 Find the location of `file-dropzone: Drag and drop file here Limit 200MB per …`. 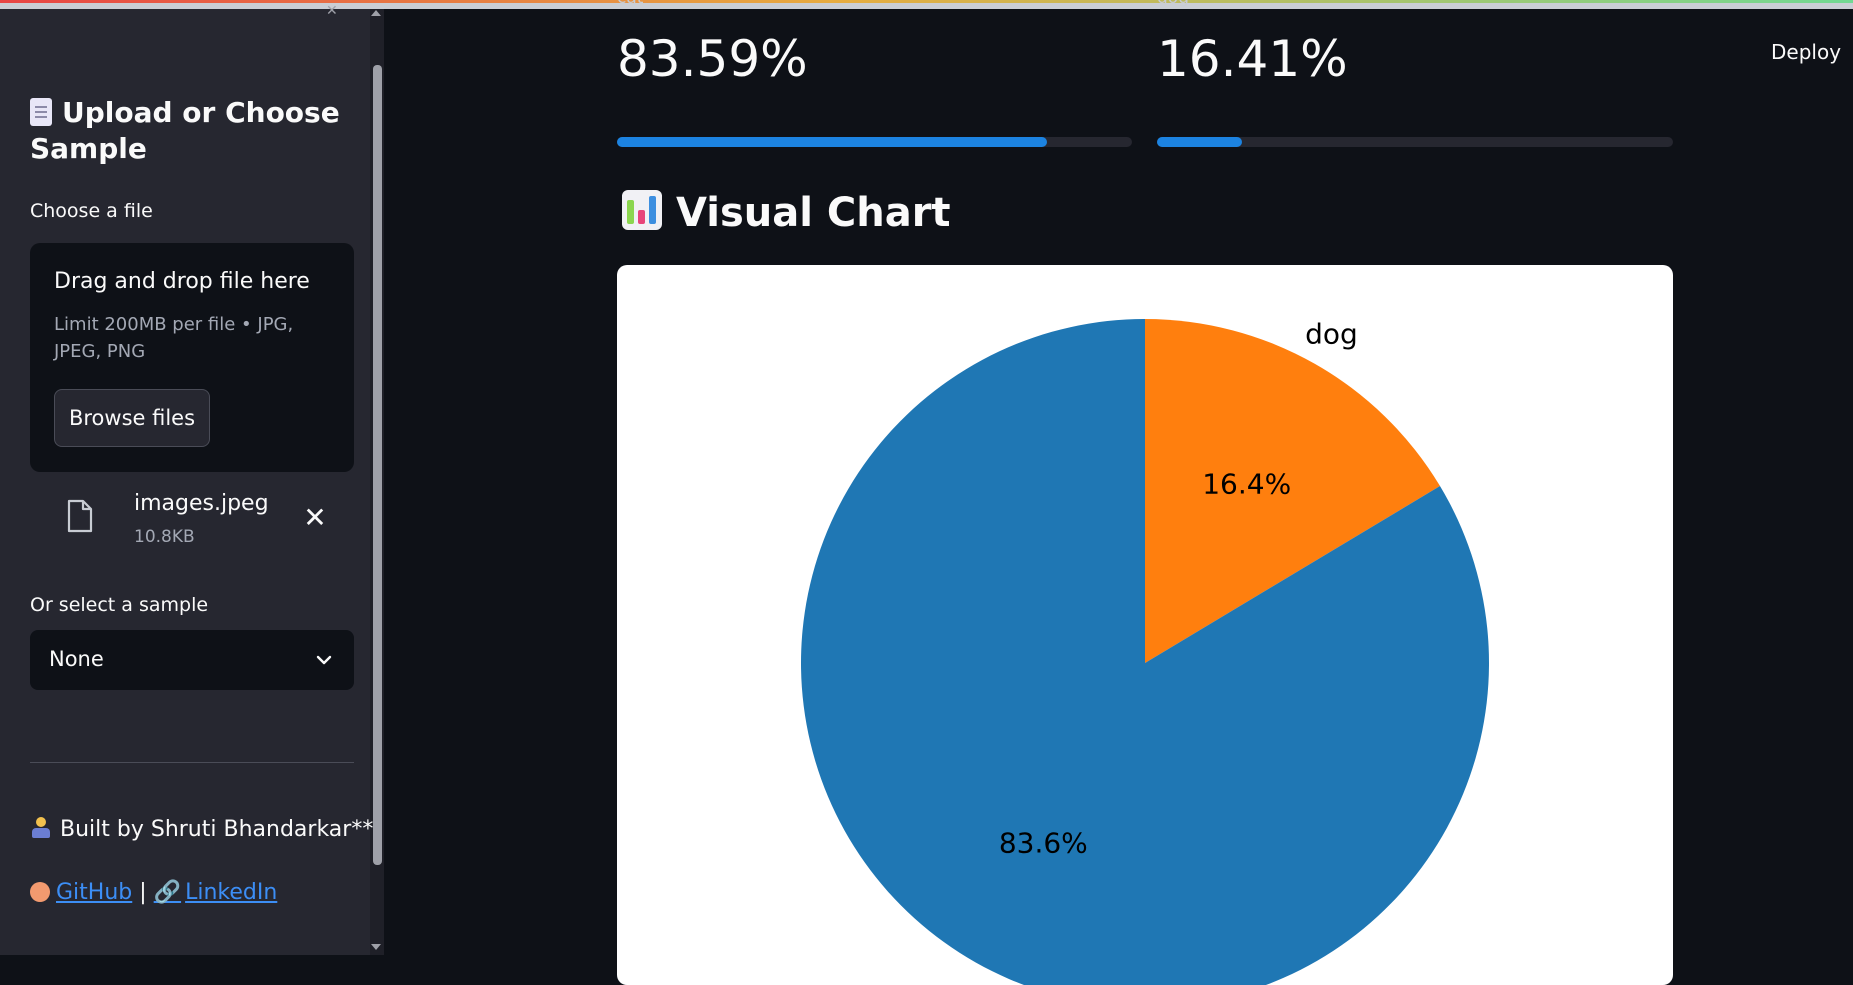

file-dropzone: Drag and drop file here Limit 200MB per … is located at coordinates (192, 357).